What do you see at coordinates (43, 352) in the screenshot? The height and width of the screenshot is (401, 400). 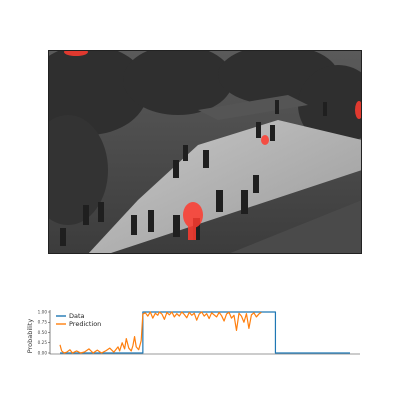 I see `y-tick-label: 0.00` at bounding box center [43, 352].